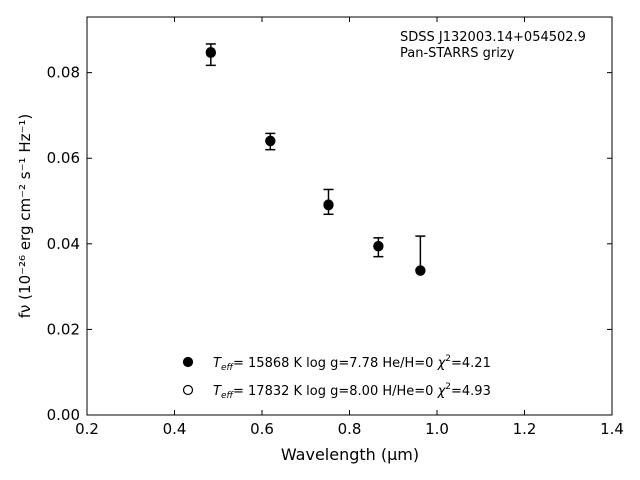 The height and width of the screenshot is (480, 640). What do you see at coordinates (457, 53) in the screenshot?
I see `annotation-survey: Pan-STARRS grizy` at bounding box center [457, 53].